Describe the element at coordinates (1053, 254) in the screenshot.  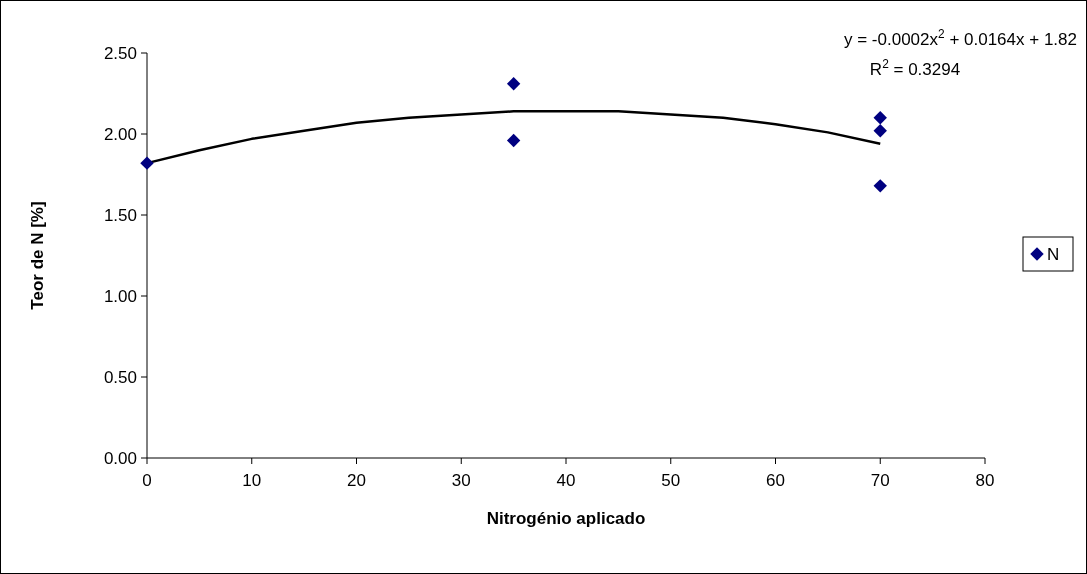
I see `legend-label: N` at that location.